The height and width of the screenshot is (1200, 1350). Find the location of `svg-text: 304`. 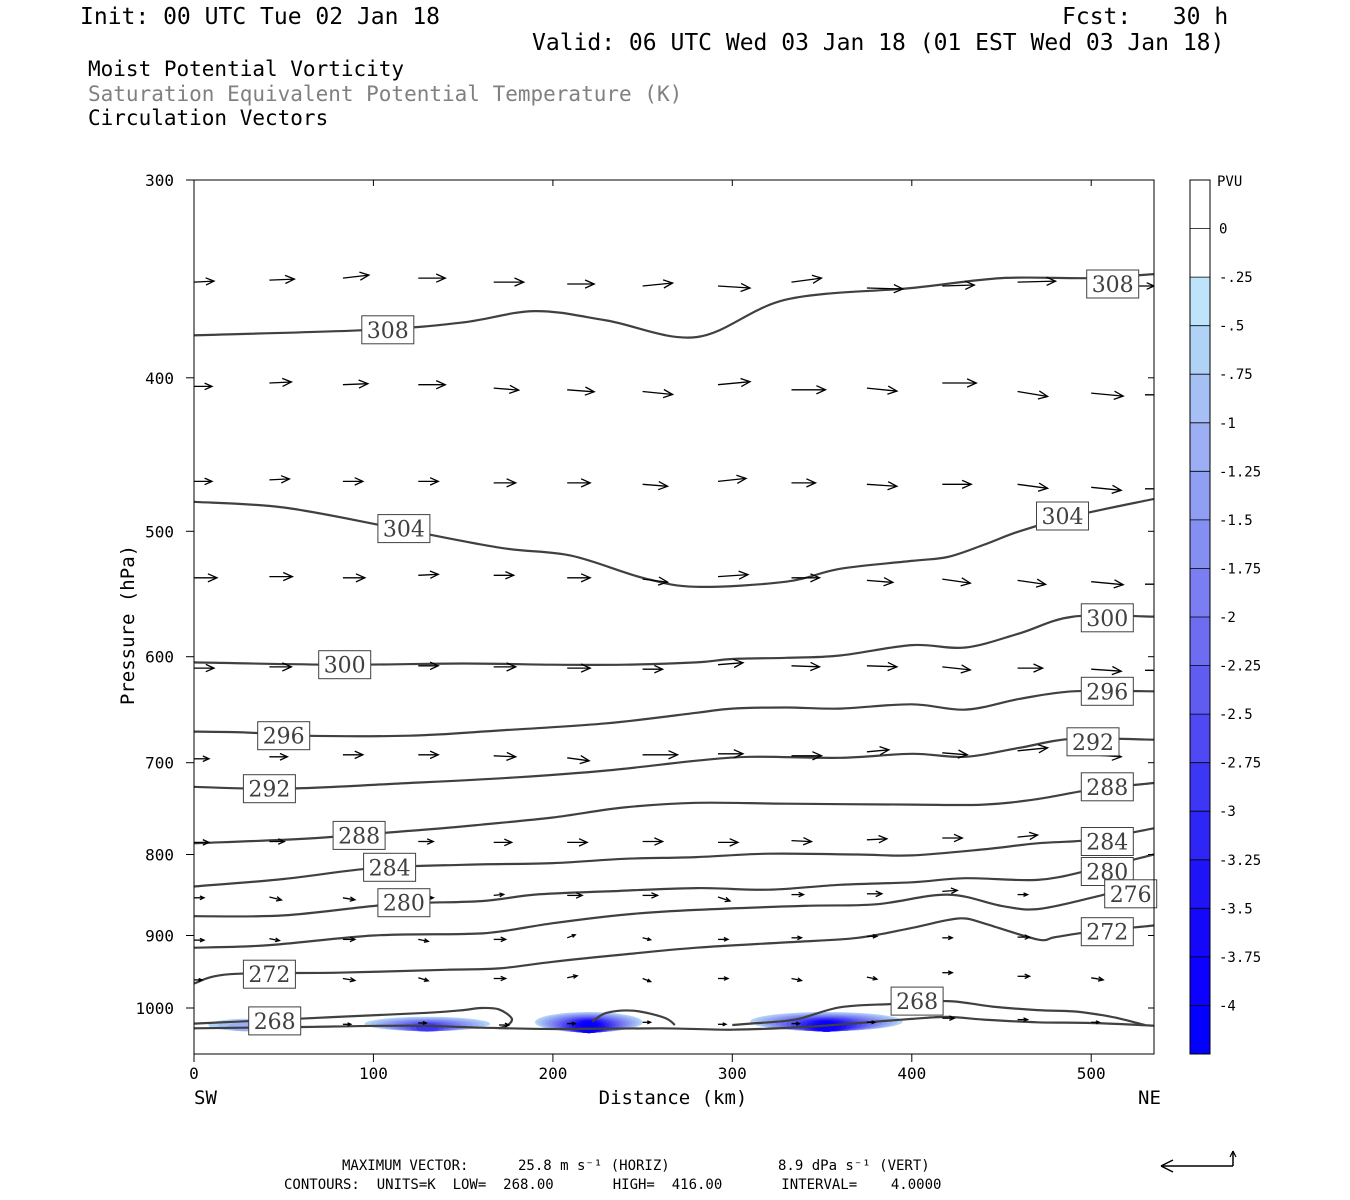

svg-text: 304 is located at coordinates (1063, 517).